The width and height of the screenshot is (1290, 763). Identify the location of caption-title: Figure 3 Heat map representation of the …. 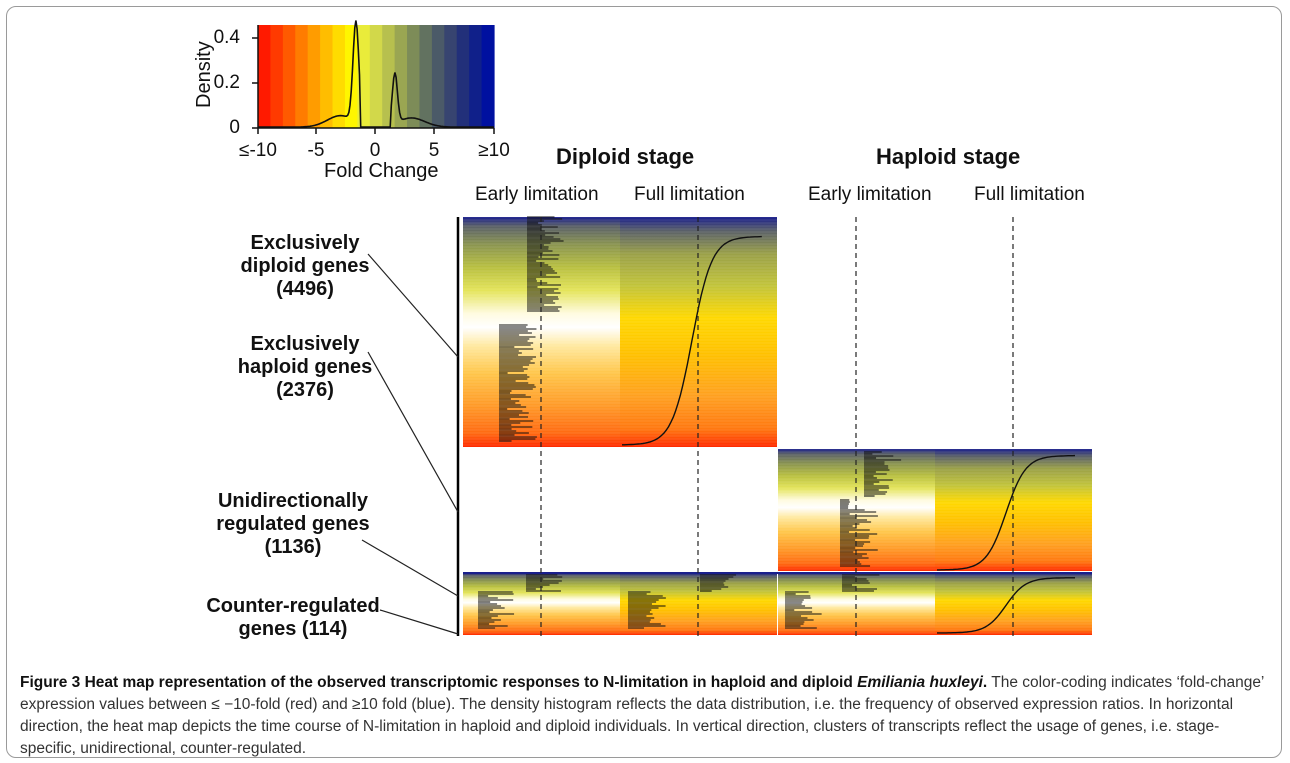
(503, 682).